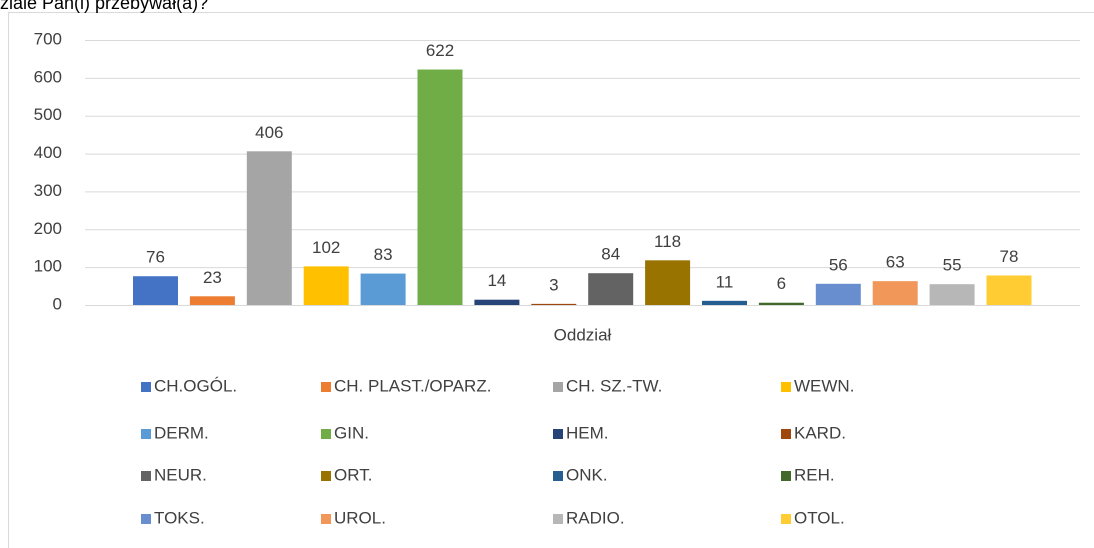  Describe the element at coordinates (781, 283) in the screenshot. I see `data-label: 6` at that location.